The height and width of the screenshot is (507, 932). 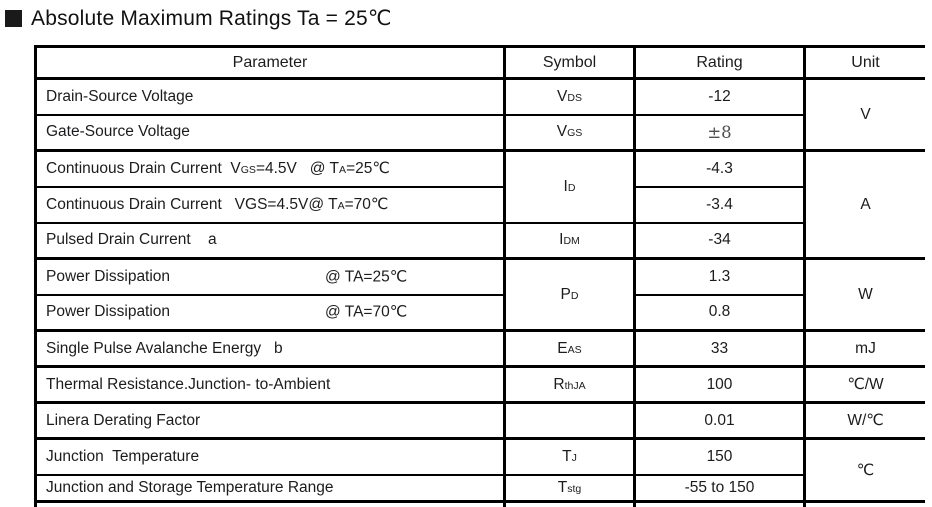 I want to click on table-row: Drain-Source Voltage VDS -12 V, so click(x=479, y=114).